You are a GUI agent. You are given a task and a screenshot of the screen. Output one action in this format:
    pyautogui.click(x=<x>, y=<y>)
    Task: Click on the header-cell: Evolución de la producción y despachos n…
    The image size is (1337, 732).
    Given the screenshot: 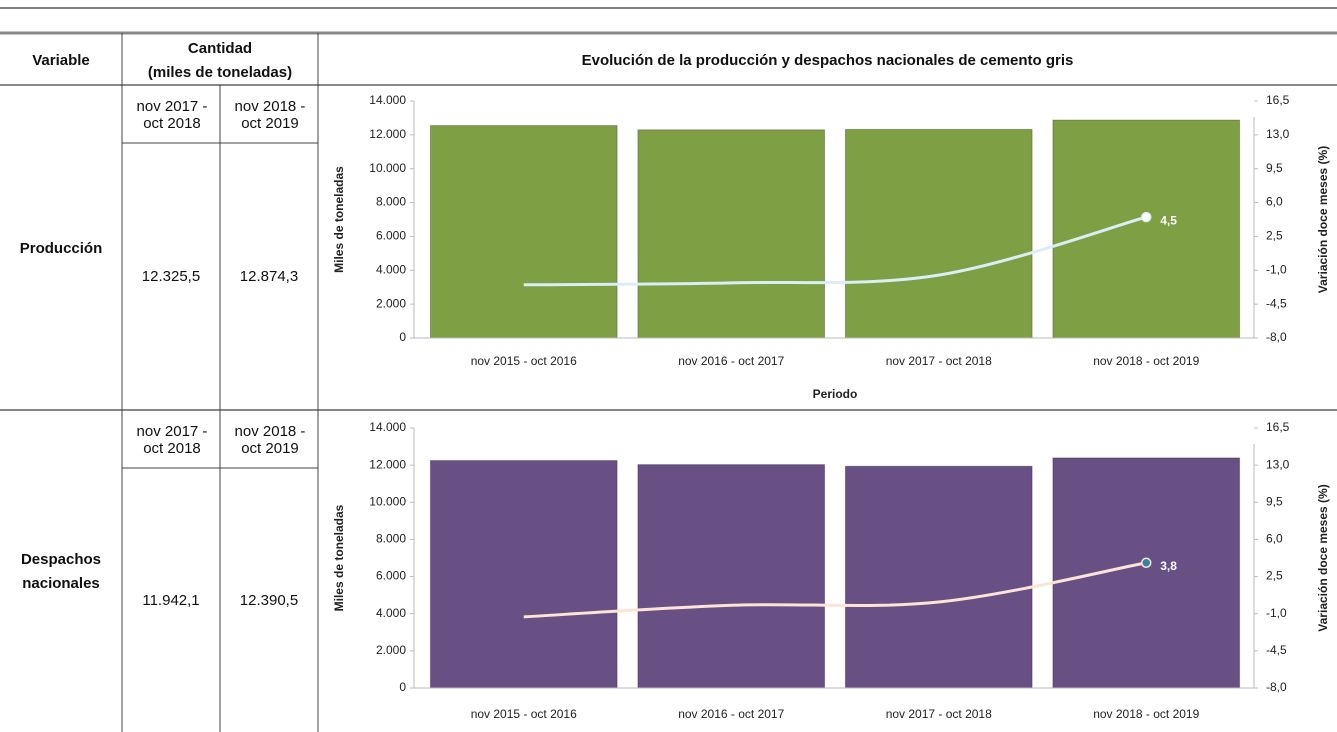 What is the action you would take?
    pyautogui.click(x=827, y=60)
    